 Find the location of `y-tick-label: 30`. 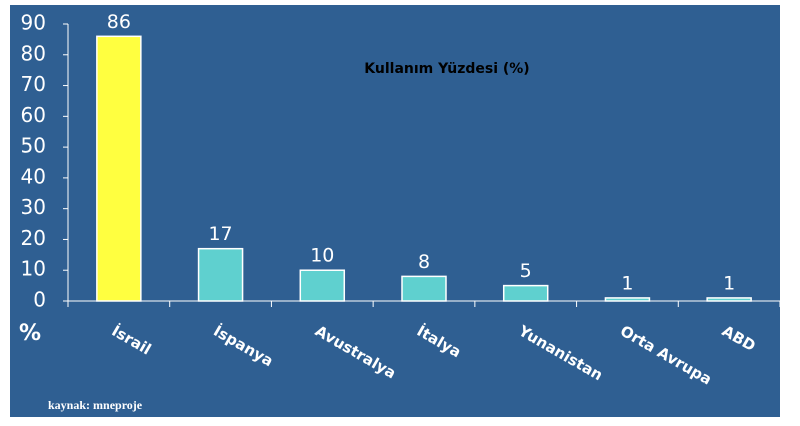

y-tick-label: 30 is located at coordinates (33, 207).